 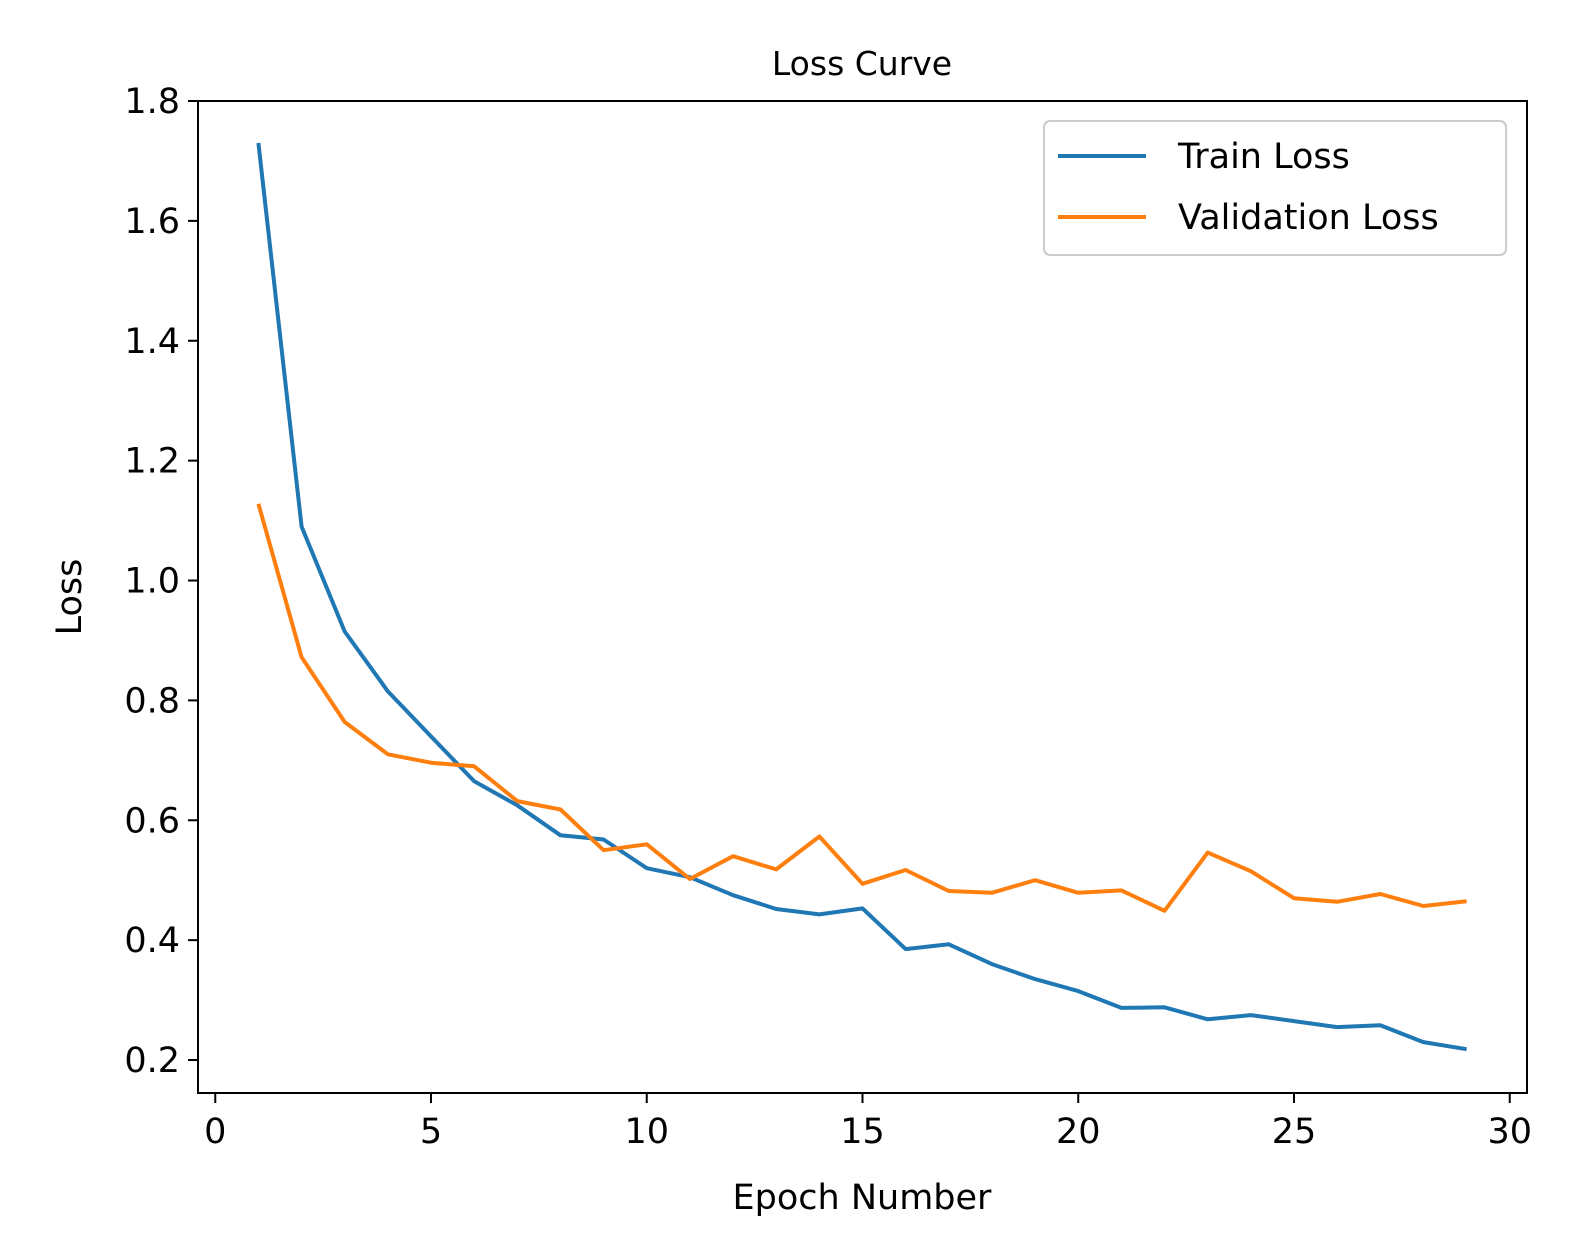 I want to click on x-tick-label: 25, so click(x=1294, y=1132).